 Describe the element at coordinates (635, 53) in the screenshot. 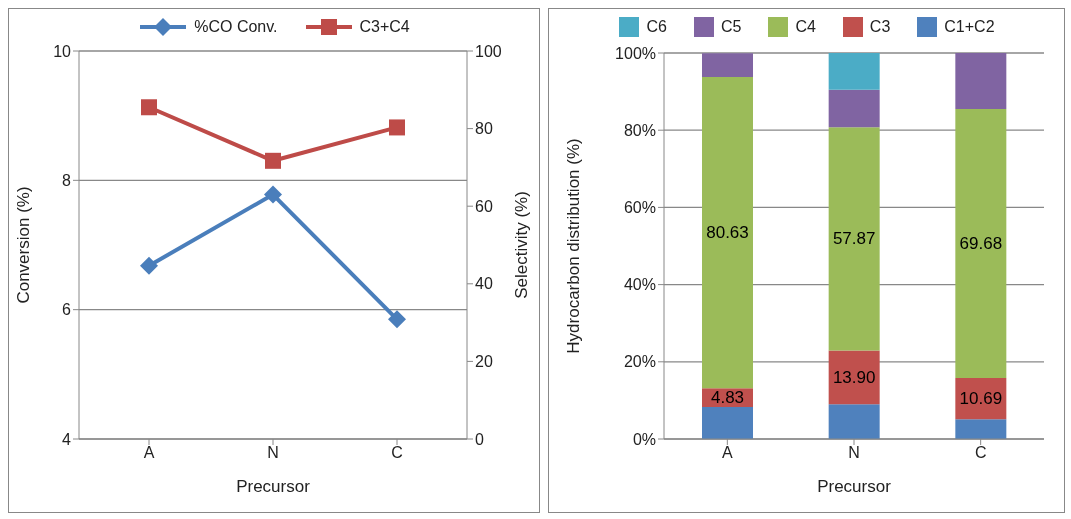

I see `y-tick-label: 100%` at that location.